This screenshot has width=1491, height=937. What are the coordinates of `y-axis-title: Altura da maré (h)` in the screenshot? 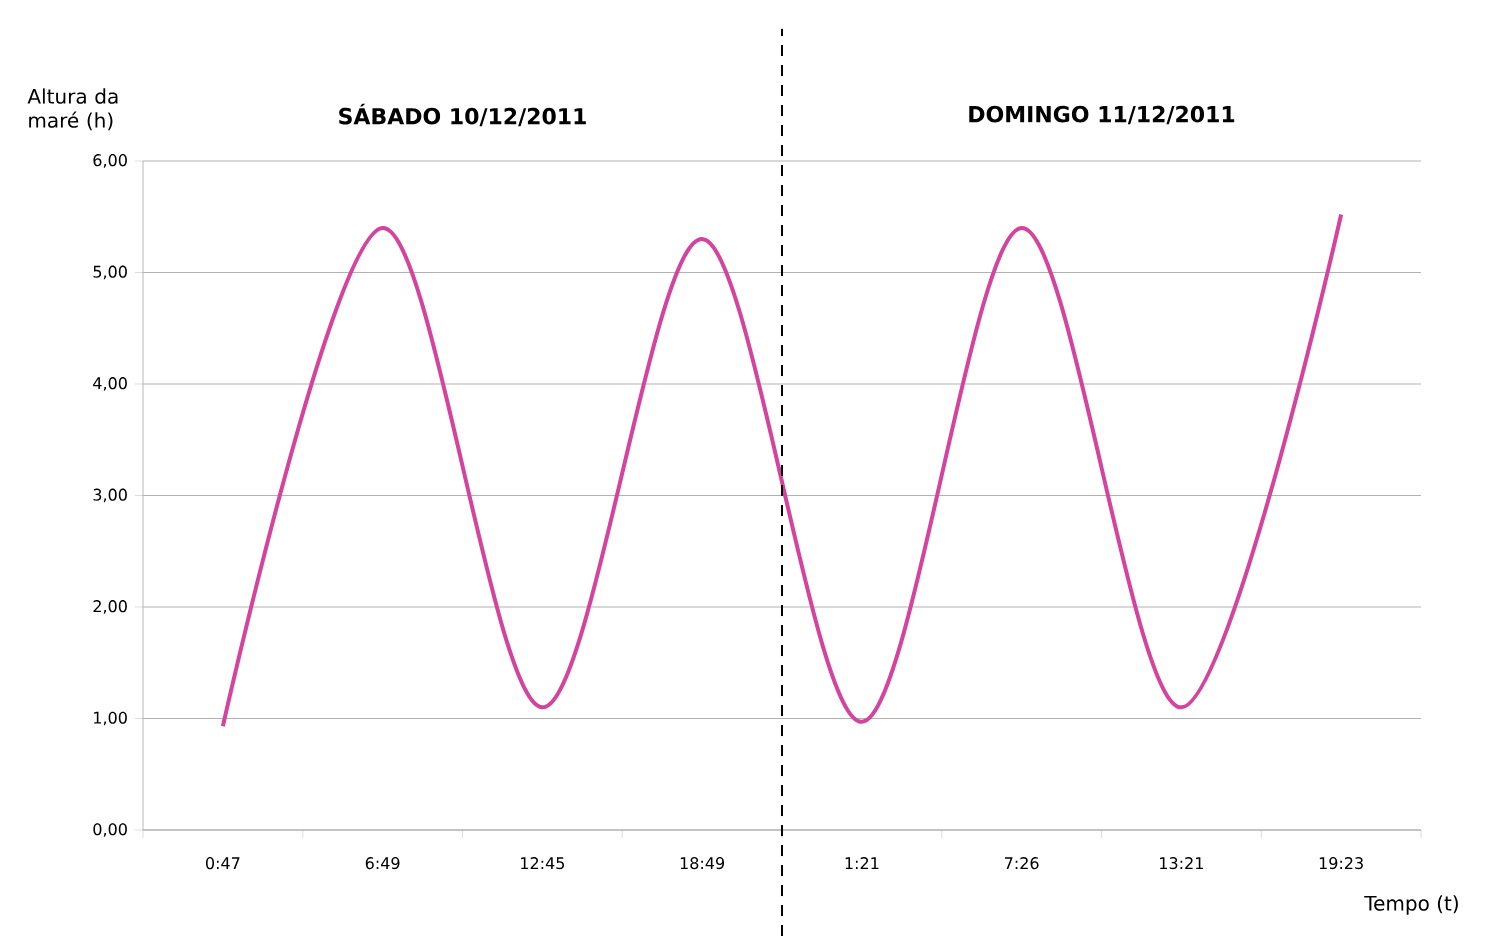 It's located at (72, 109).